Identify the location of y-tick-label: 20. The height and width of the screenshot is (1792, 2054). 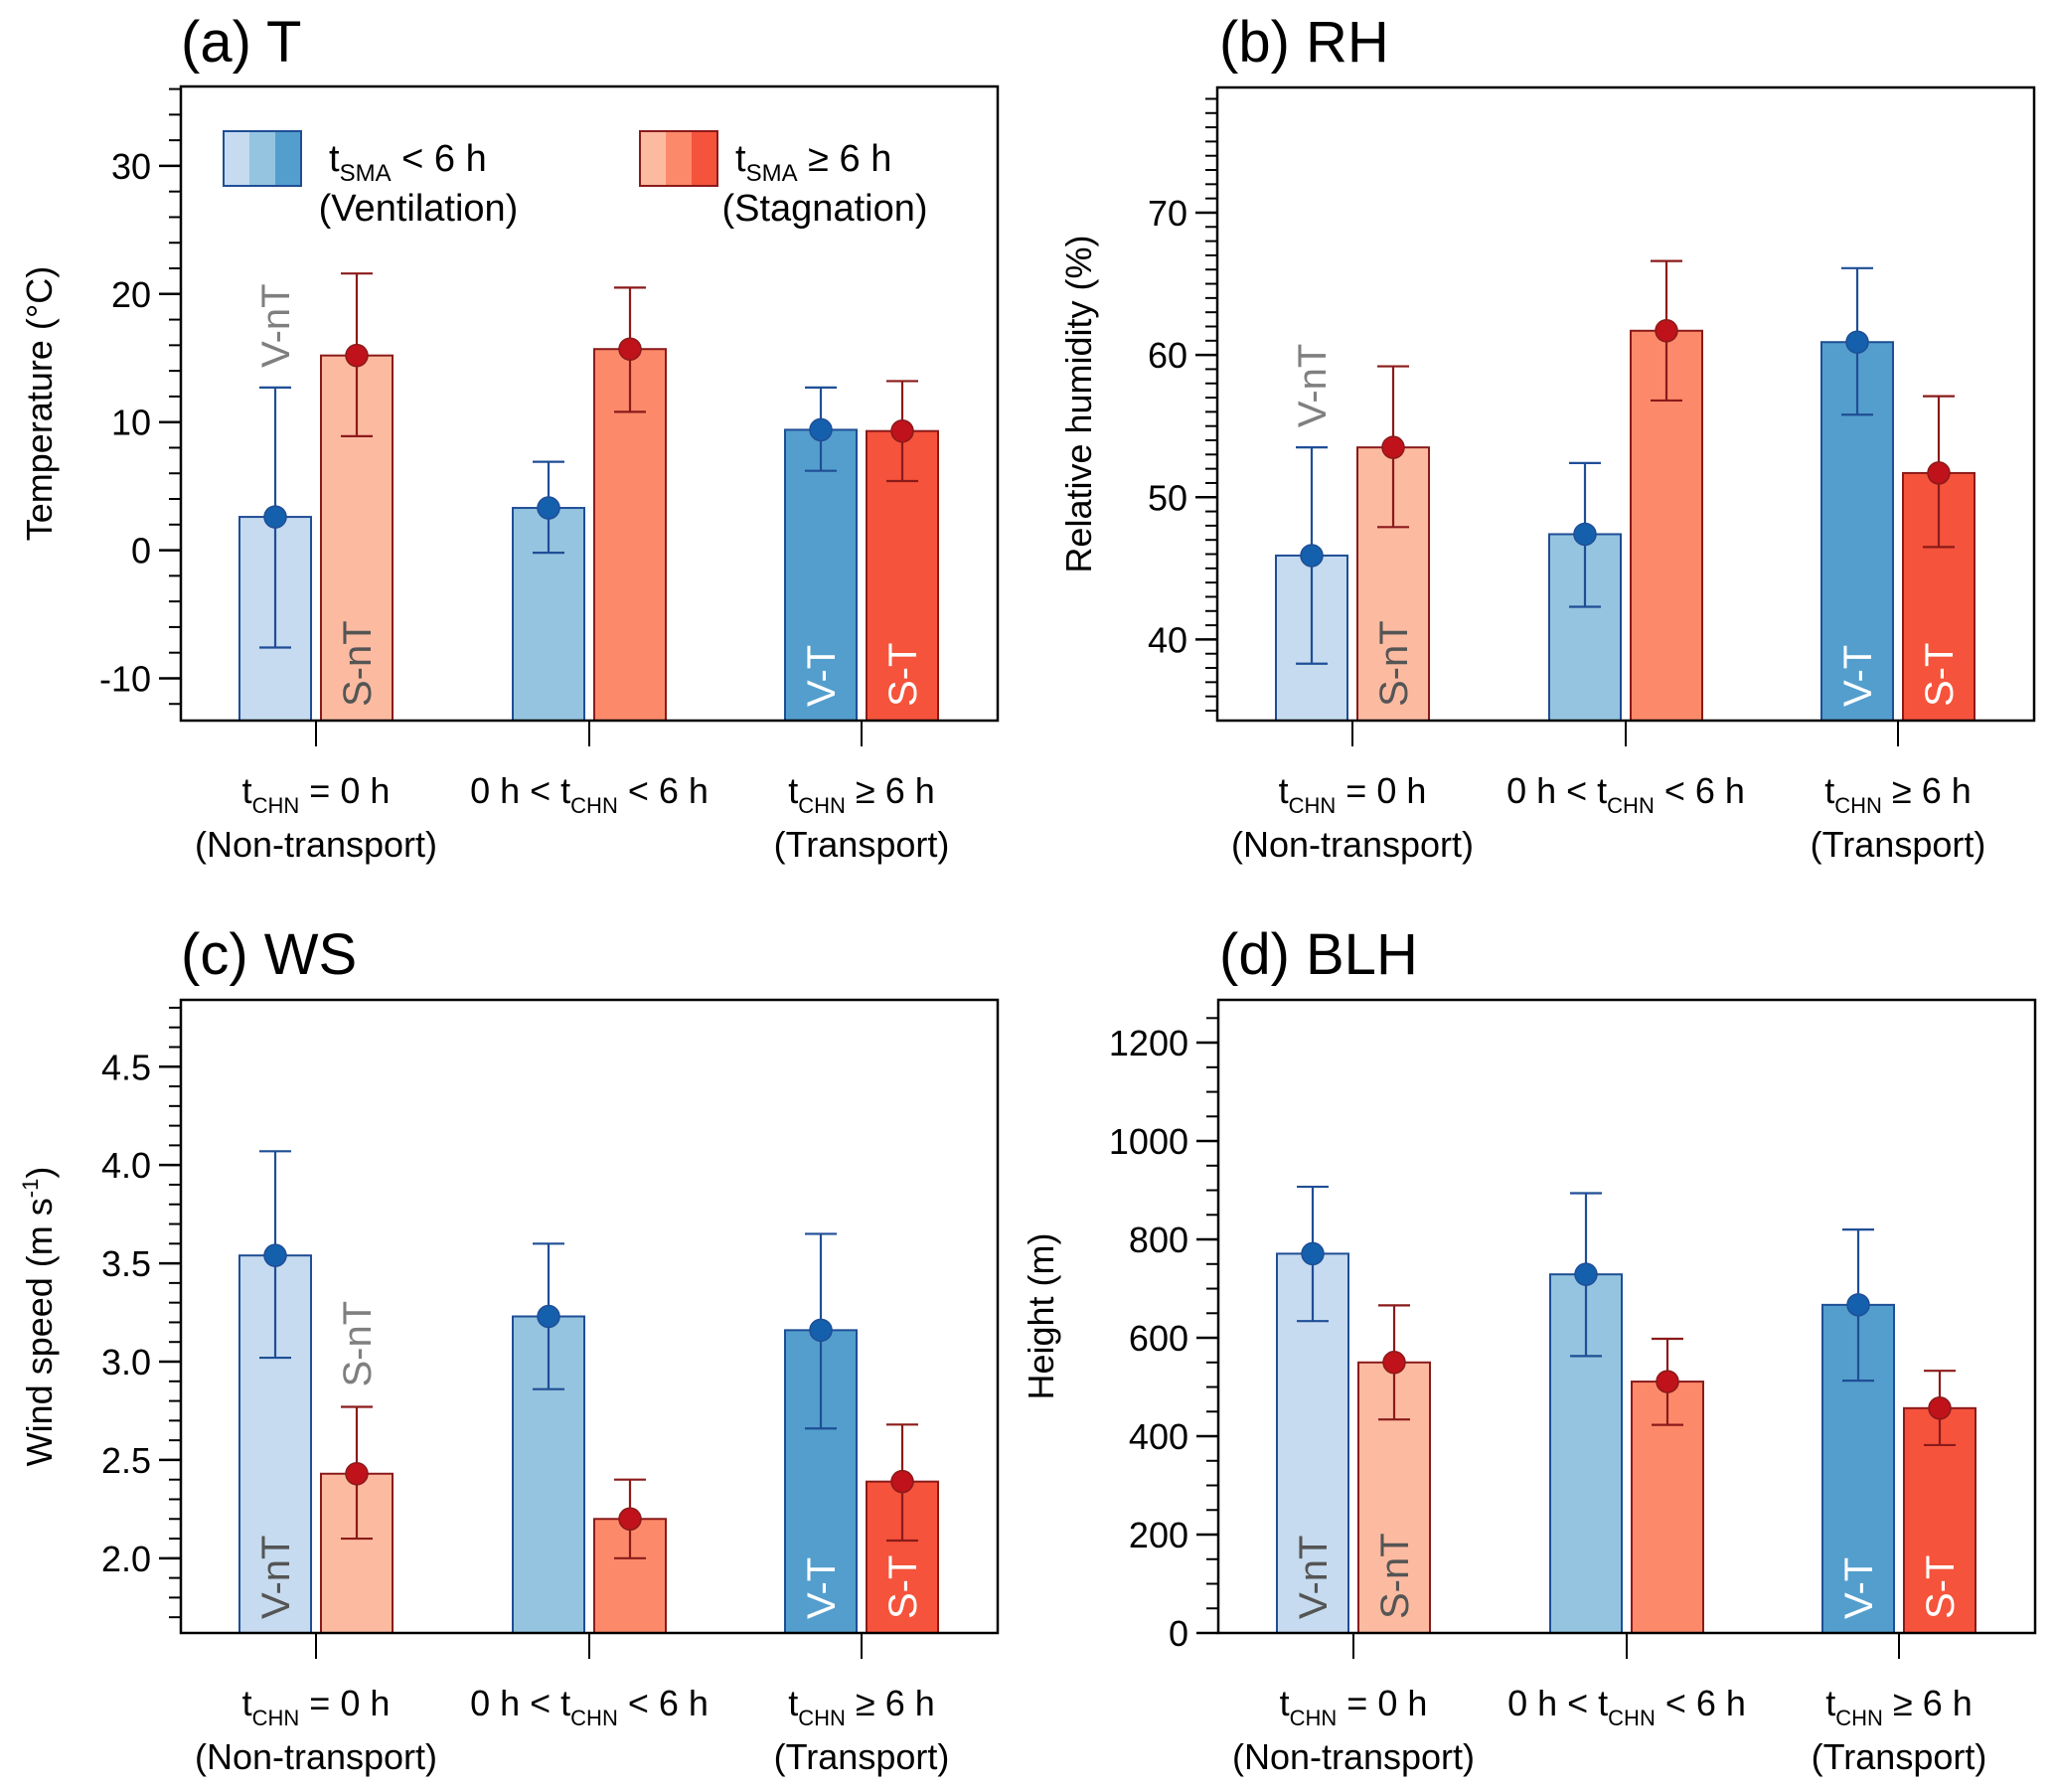
(131, 294).